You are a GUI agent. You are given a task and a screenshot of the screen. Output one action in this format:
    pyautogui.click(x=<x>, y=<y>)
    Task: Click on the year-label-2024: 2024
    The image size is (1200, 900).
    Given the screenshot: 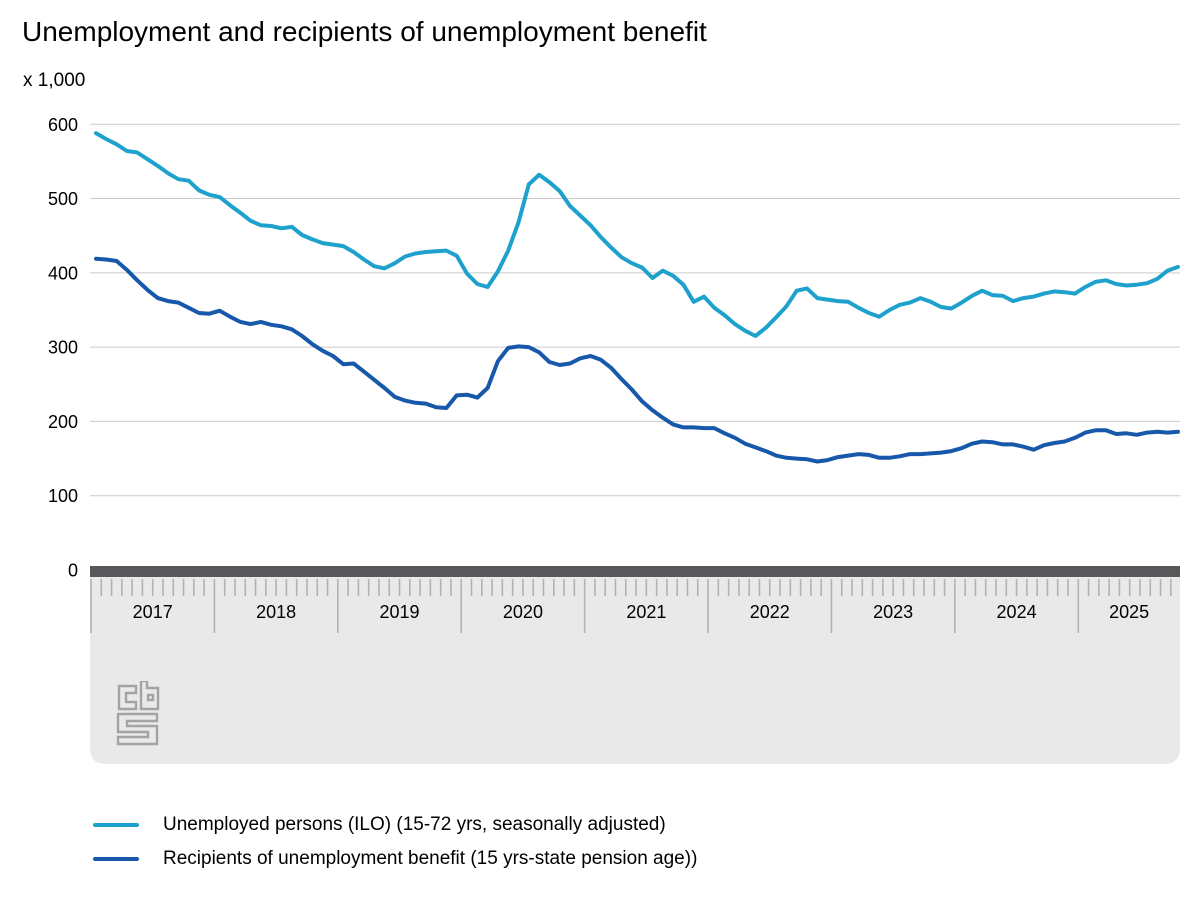 What is the action you would take?
    pyautogui.click(x=1017, y=612)
    